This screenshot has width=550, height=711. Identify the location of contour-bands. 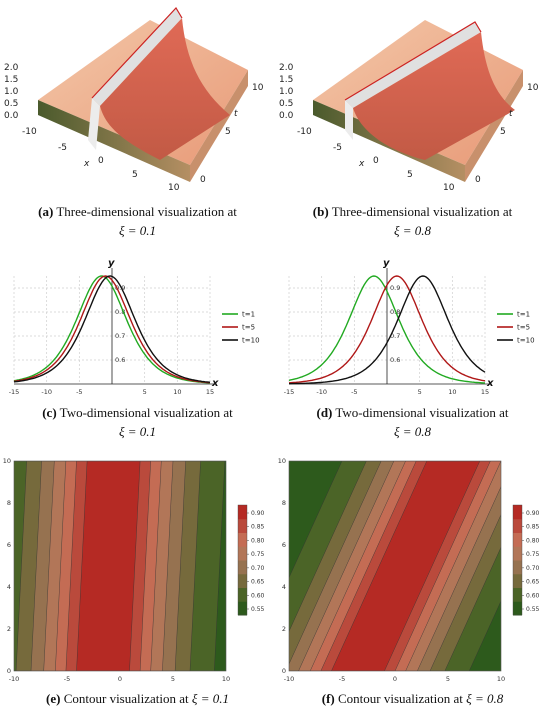
(120, 566).